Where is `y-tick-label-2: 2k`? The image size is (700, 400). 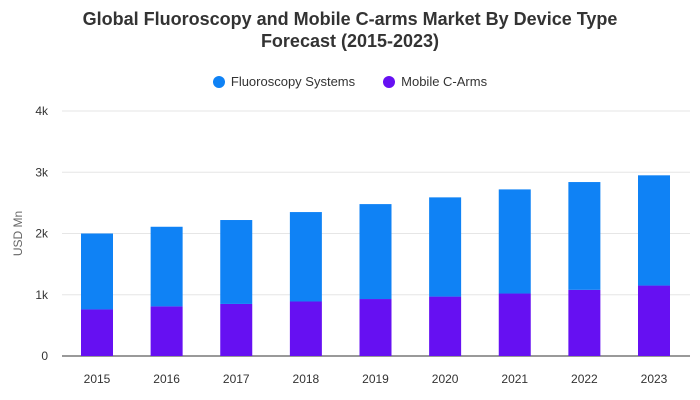
y-tick-label-2: 2k is located at coordinates (42, 234).